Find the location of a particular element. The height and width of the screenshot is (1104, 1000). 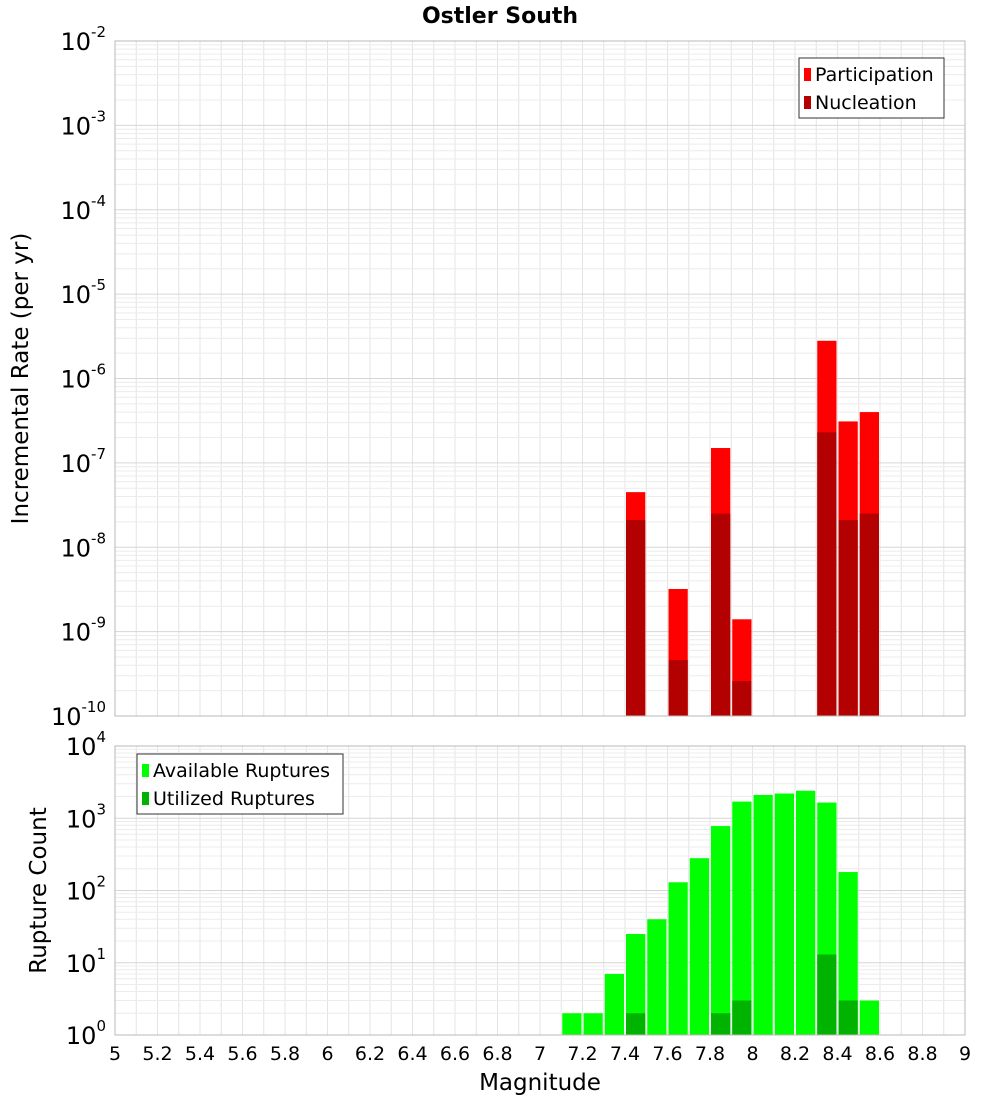

x-axis-label: Magnitude is located at coordinates (540, 1083).